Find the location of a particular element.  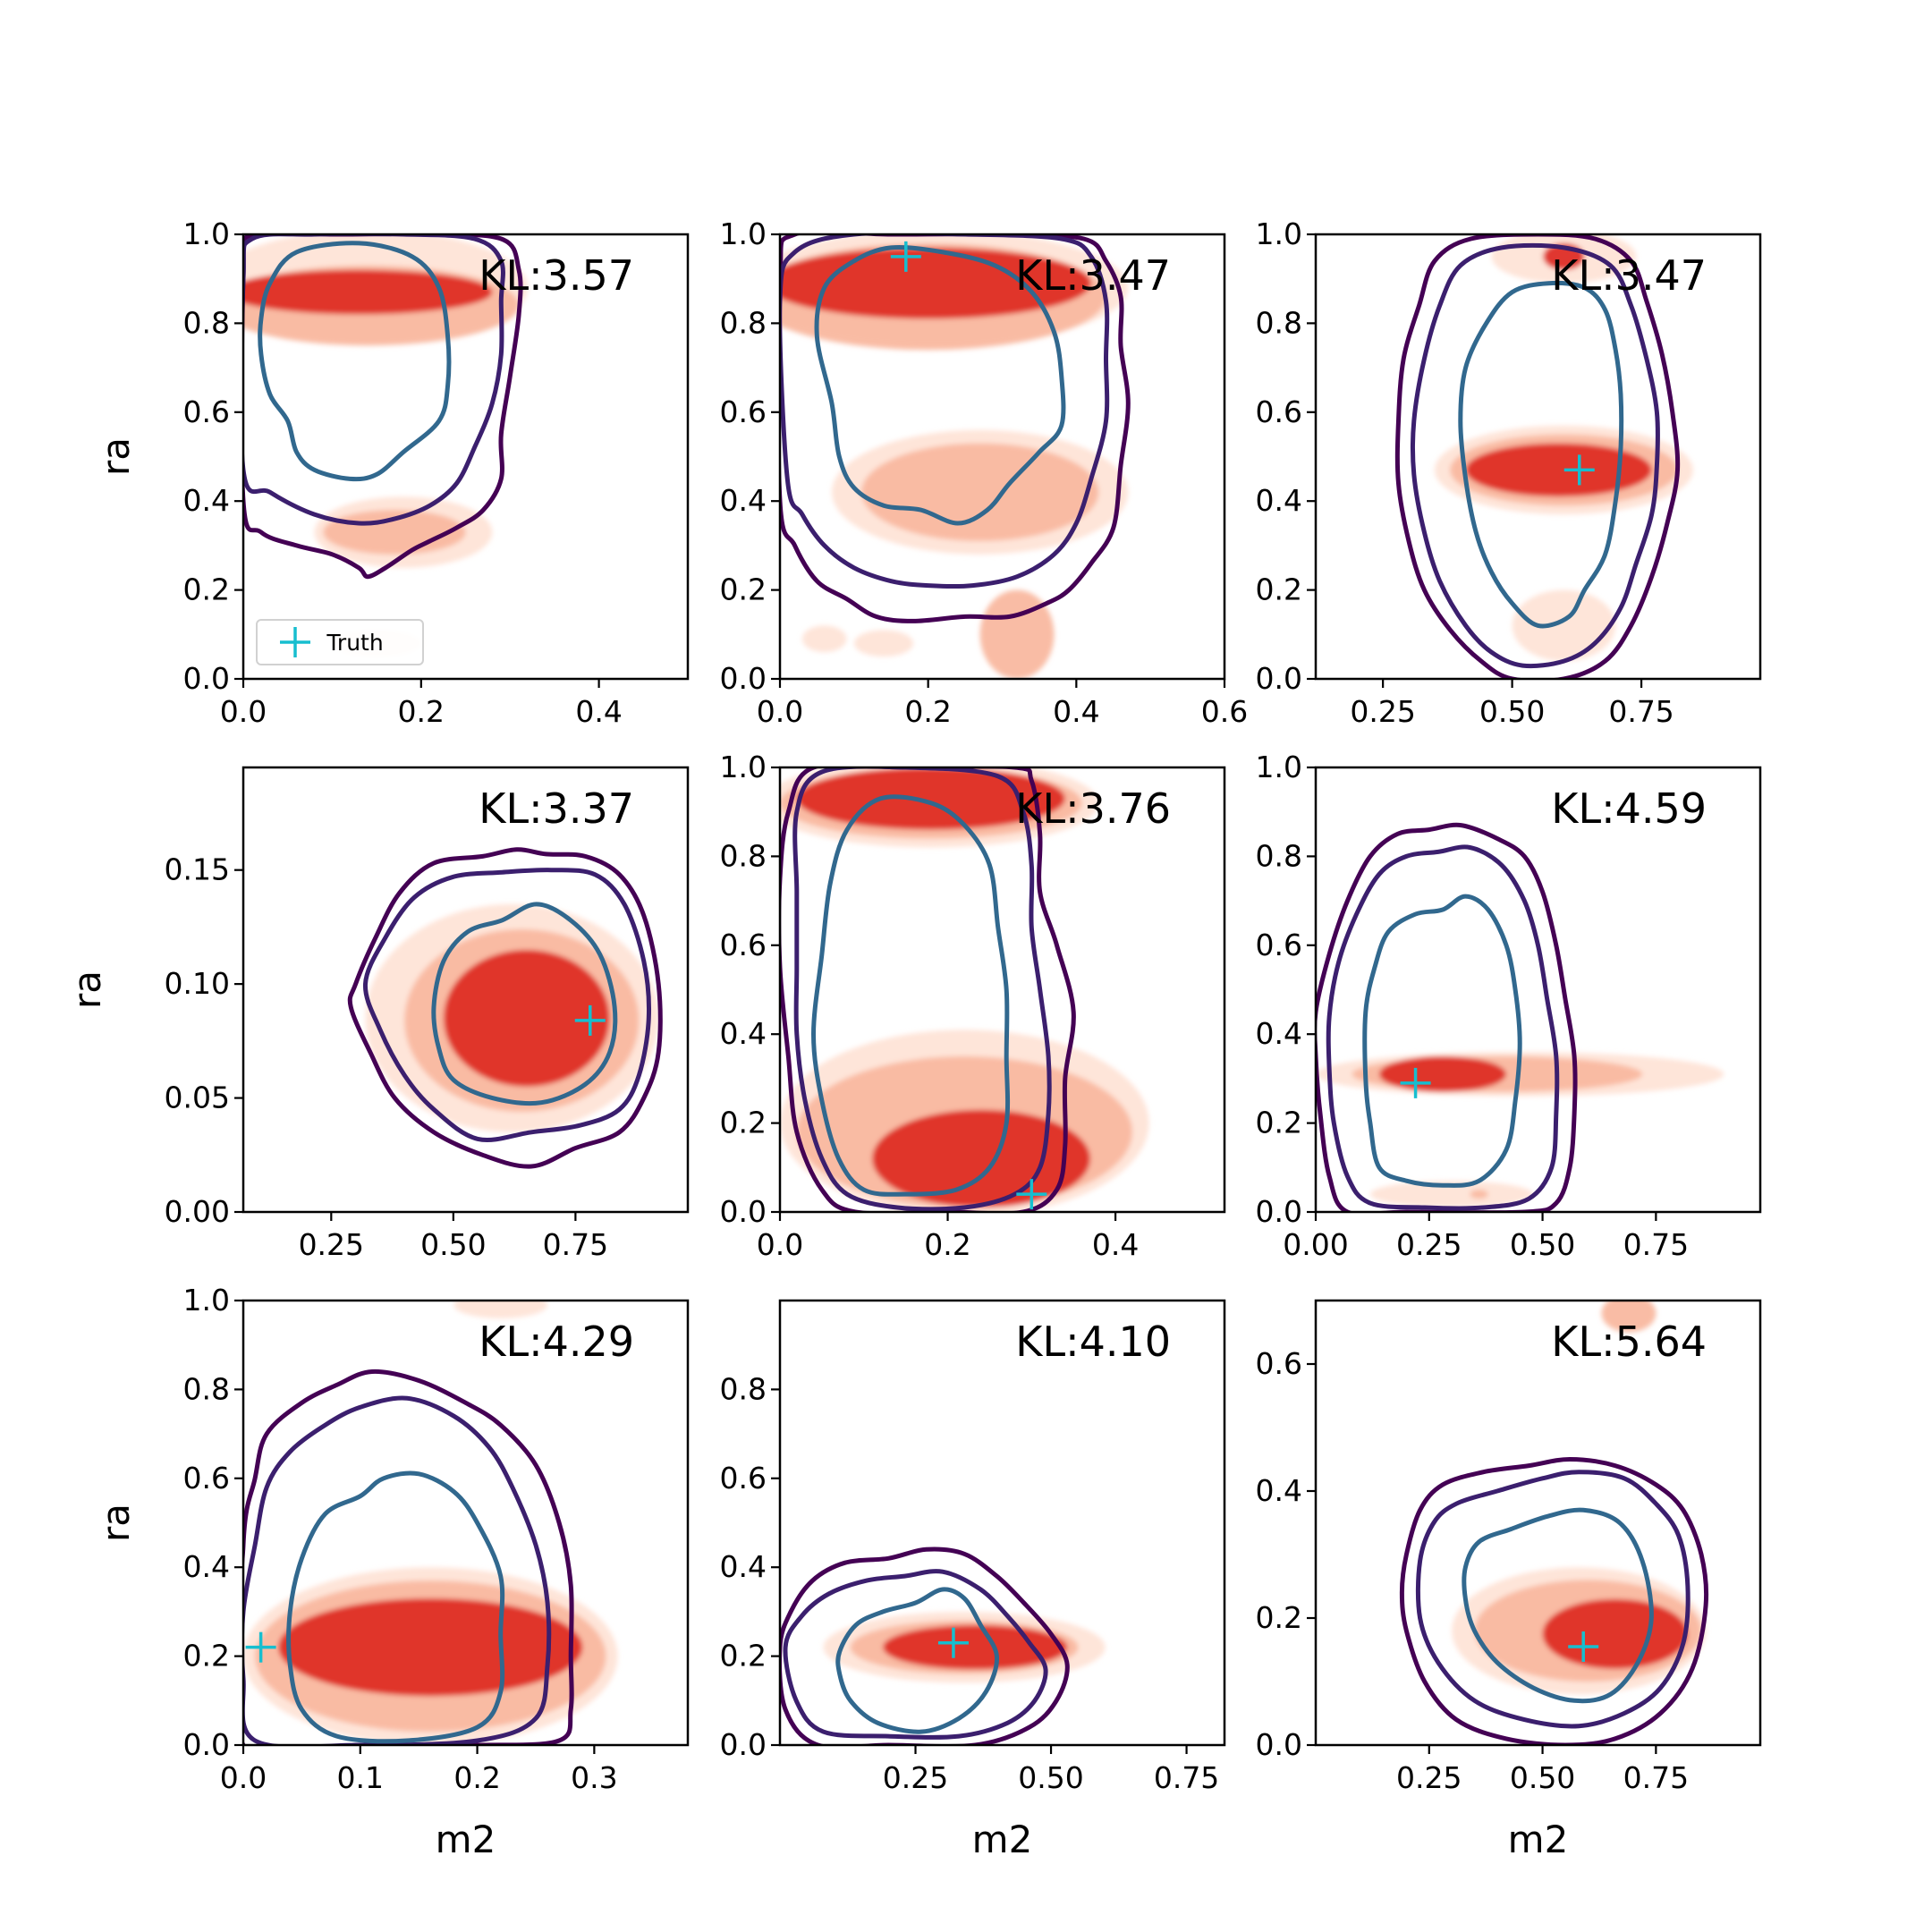

kl-annotation: KL:3.57 is located at coordinates (556, 275).